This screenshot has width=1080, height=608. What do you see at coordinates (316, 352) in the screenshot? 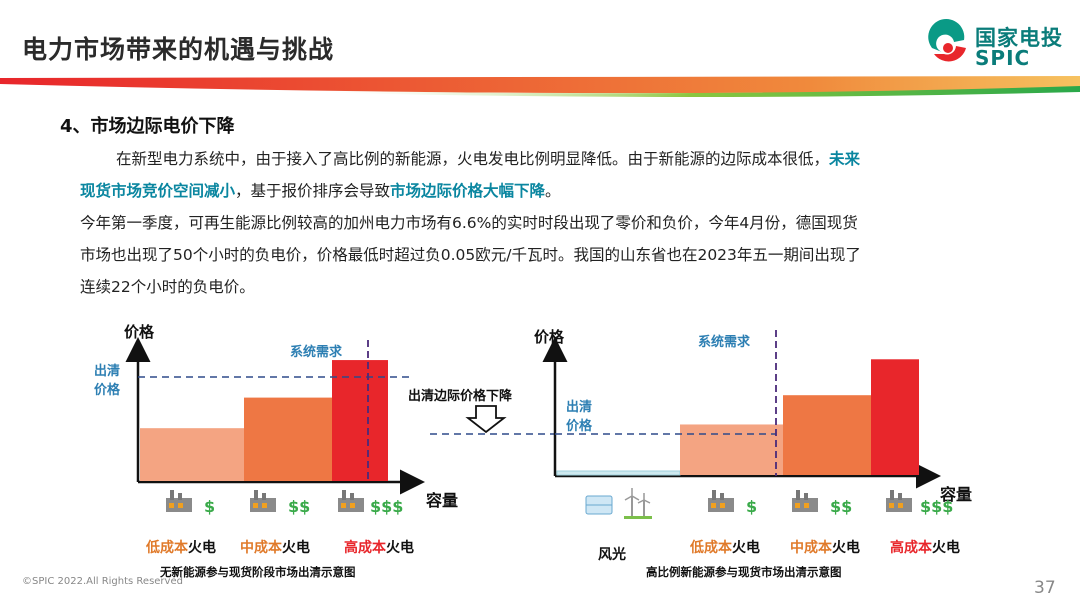
I see `left-demand-label: 系统需求` at bounding box center [316, 352].